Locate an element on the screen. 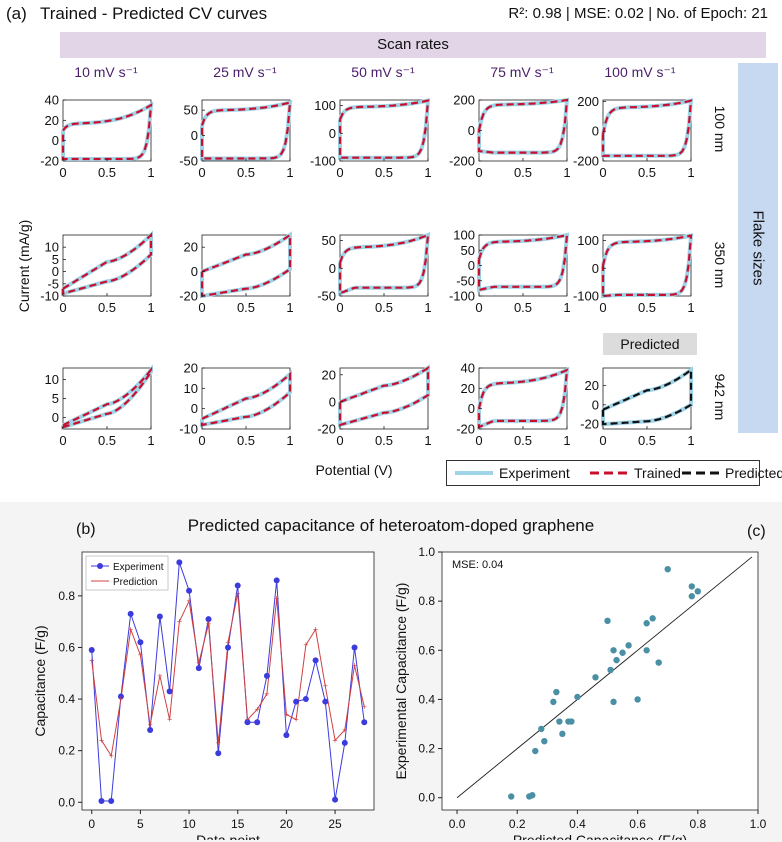 This screenshot has width=782, height=842. cv-experiment-curve is located at coordinates (246, 265).